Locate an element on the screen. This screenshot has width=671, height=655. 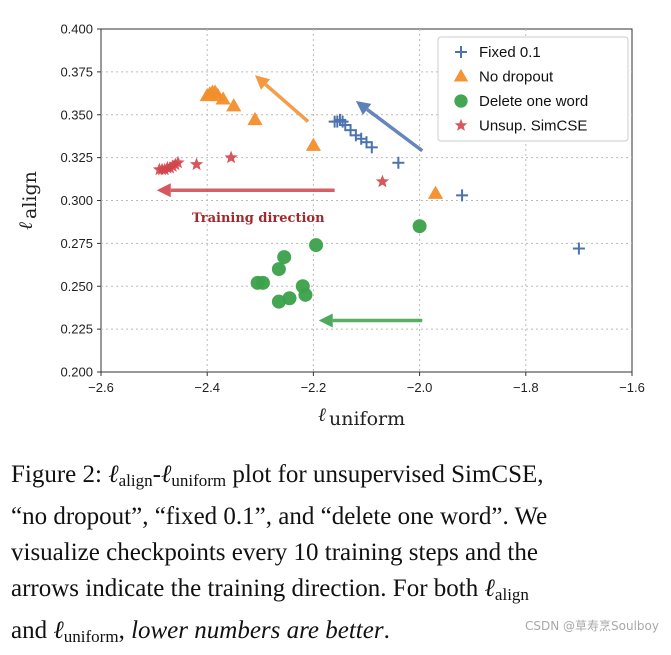
x-tick-label: −2.6 is located at coordinates (101, 387).